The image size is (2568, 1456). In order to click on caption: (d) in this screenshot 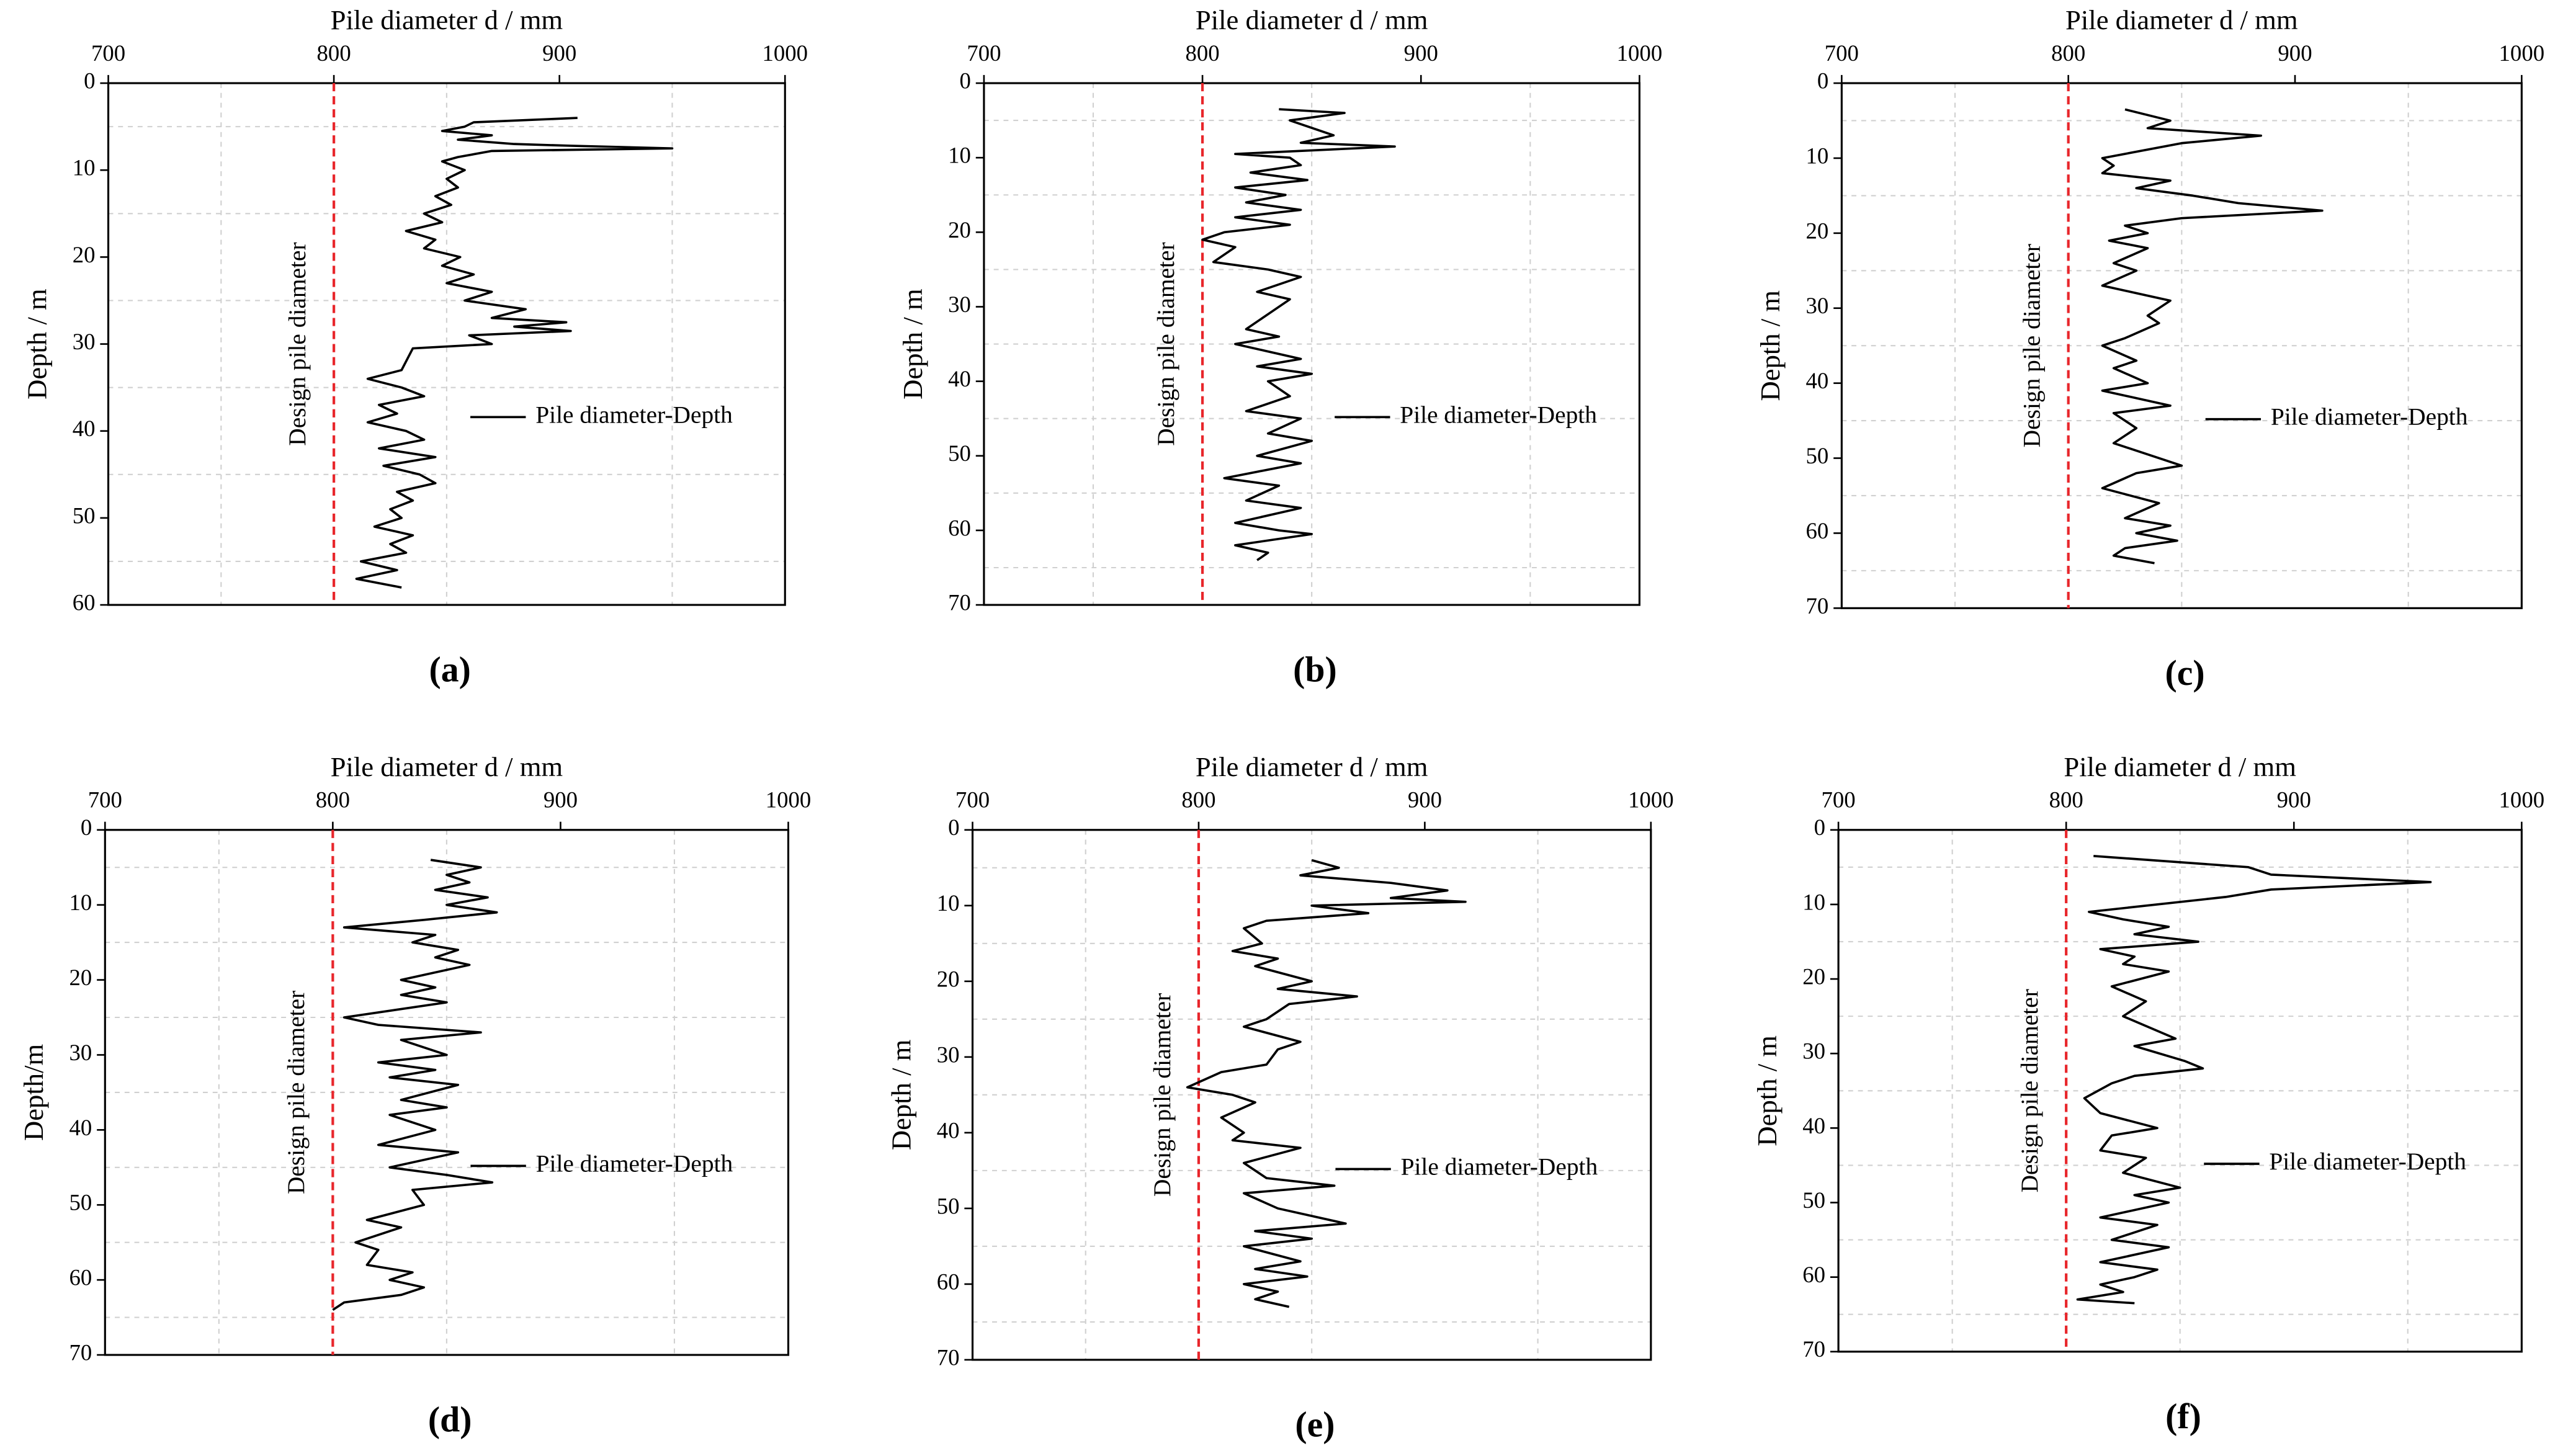, I will do `click(450, 1420)`.